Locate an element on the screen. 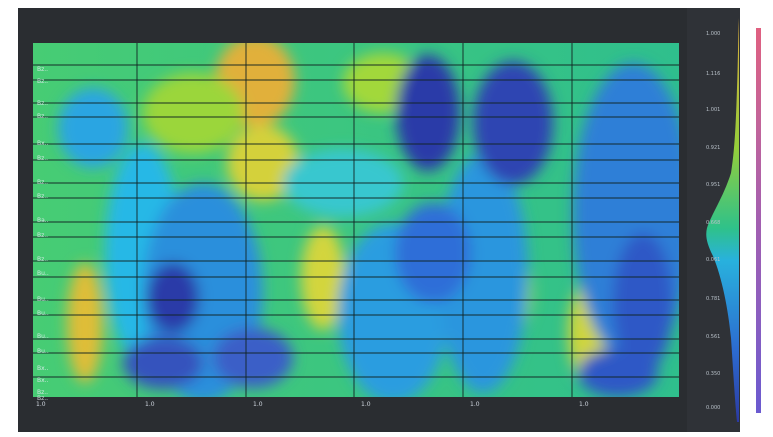  colorbar-tick: 0.781 is located at coordinates (713, 299).